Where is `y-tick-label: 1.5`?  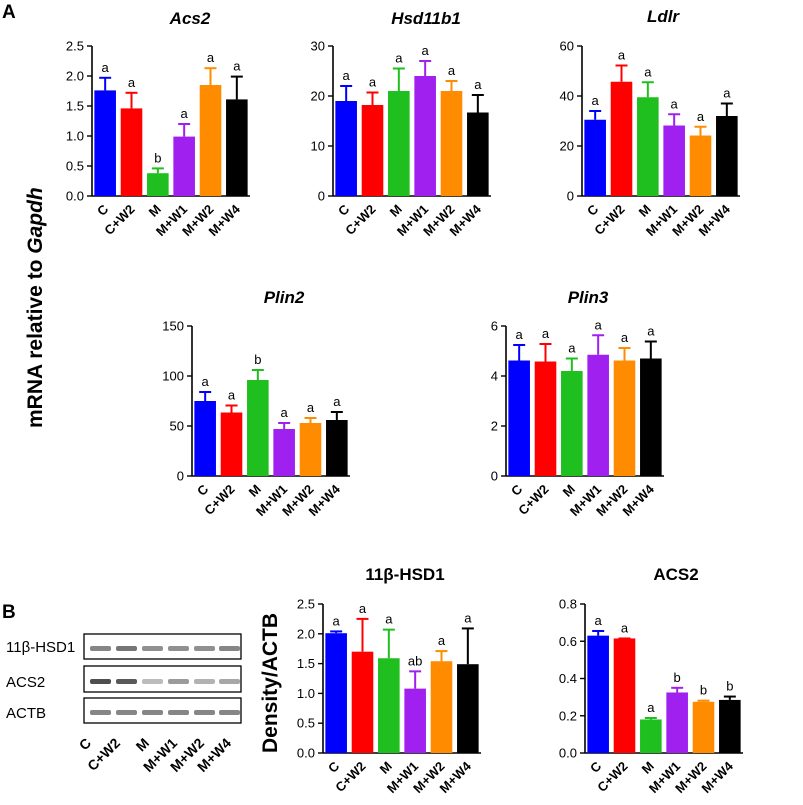 y-tick-label: 1.5 is located at coordinates (75, 106).